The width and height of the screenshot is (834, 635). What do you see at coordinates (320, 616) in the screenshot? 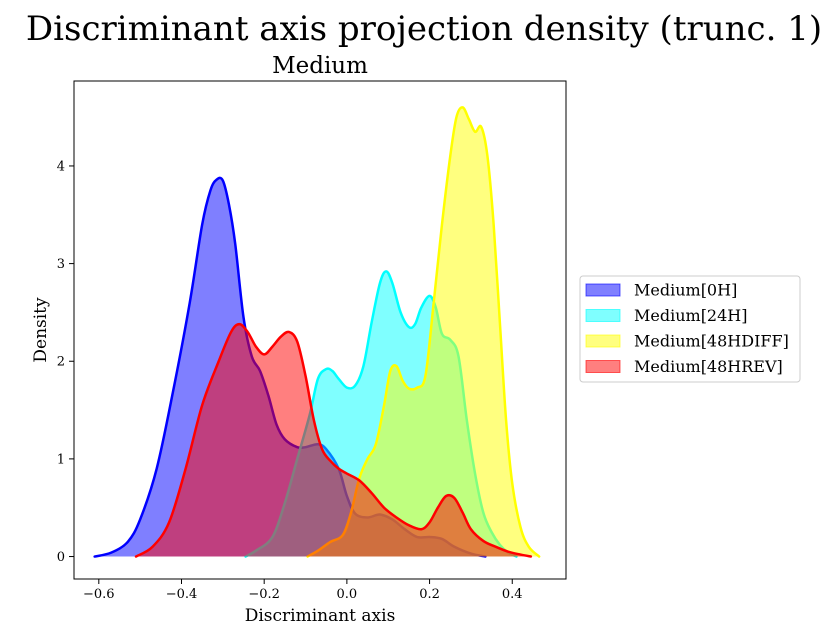
I see `x-axis-label: Discriminant axis` at bounding box center [320, 616].